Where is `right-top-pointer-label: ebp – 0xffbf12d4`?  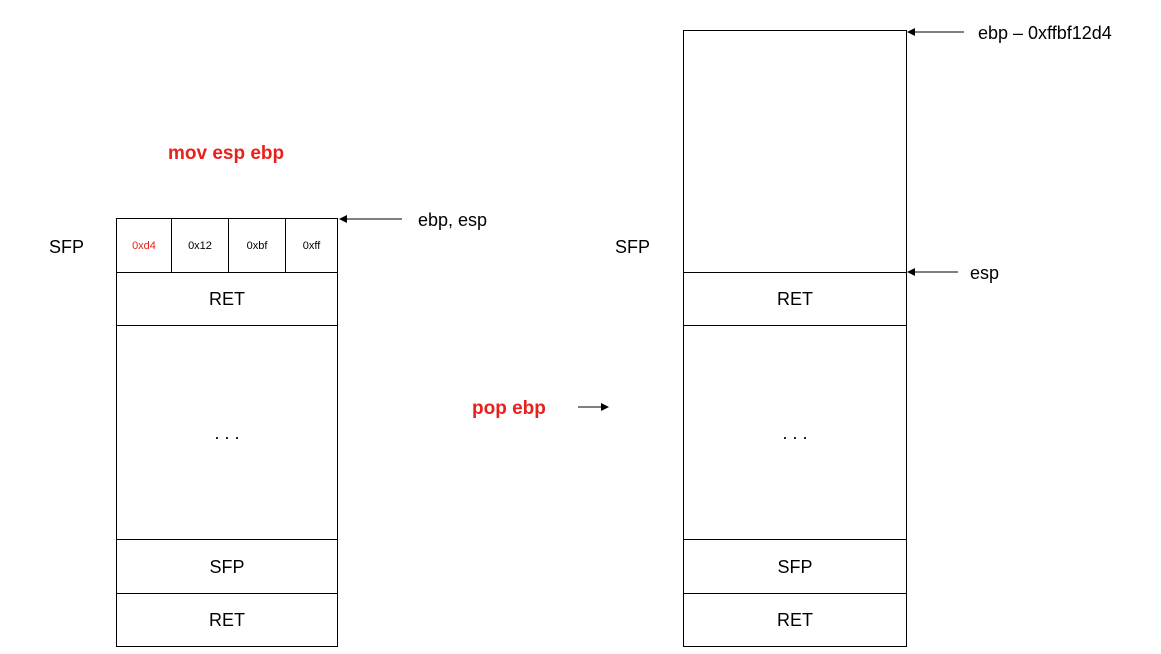
right-top-pointer-label: ebp – 0xffbf12d4 is located at coordinates (1045, 33).